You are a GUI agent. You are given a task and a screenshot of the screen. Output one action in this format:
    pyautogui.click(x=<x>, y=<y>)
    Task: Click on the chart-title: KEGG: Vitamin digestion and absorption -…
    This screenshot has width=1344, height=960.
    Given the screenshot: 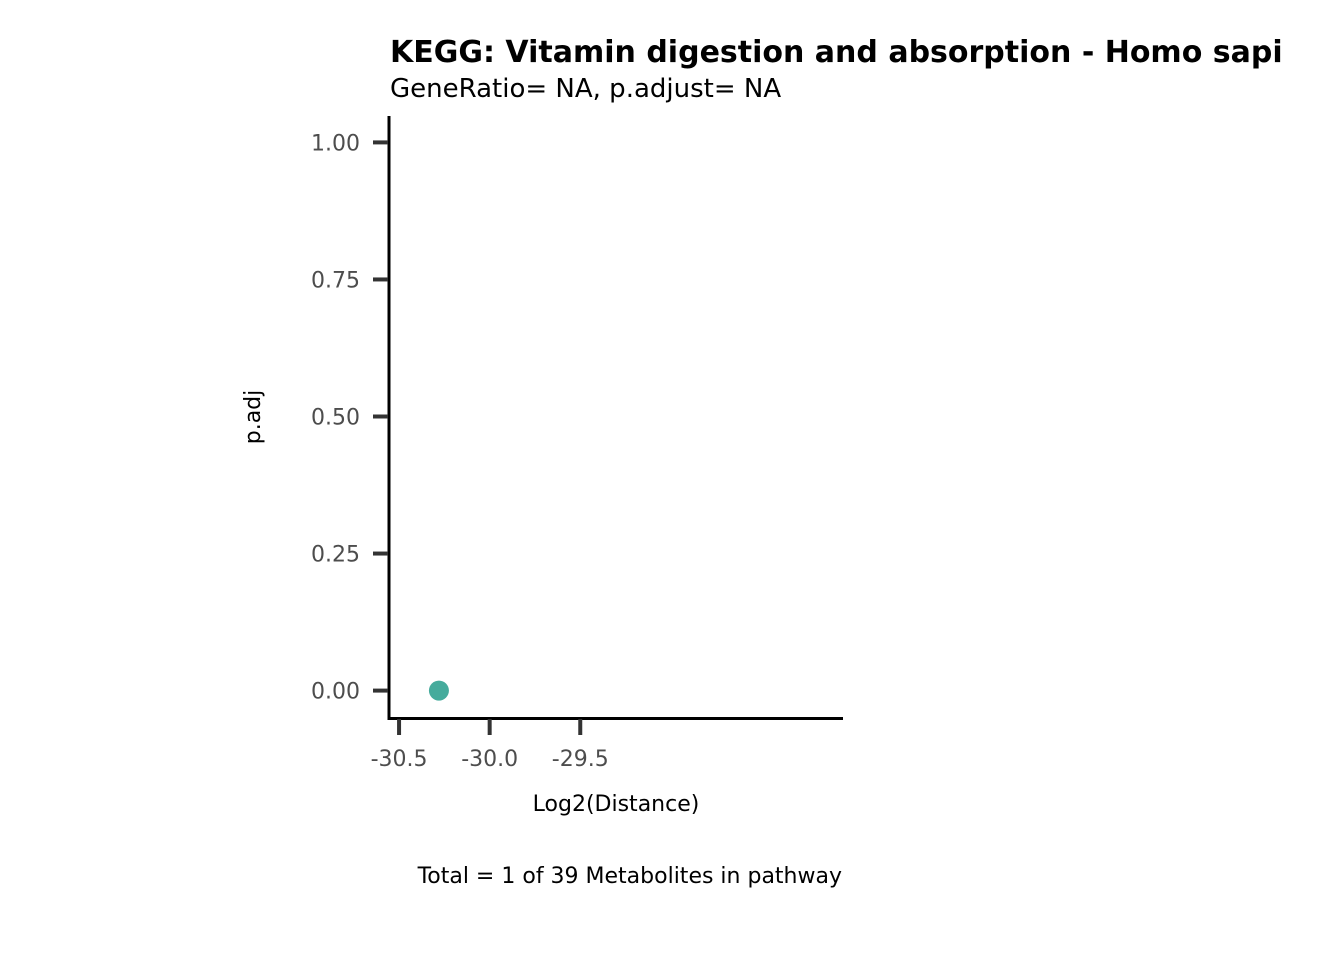 What is the action you would take?
    pyautogui.click(x=836, y=52)
    